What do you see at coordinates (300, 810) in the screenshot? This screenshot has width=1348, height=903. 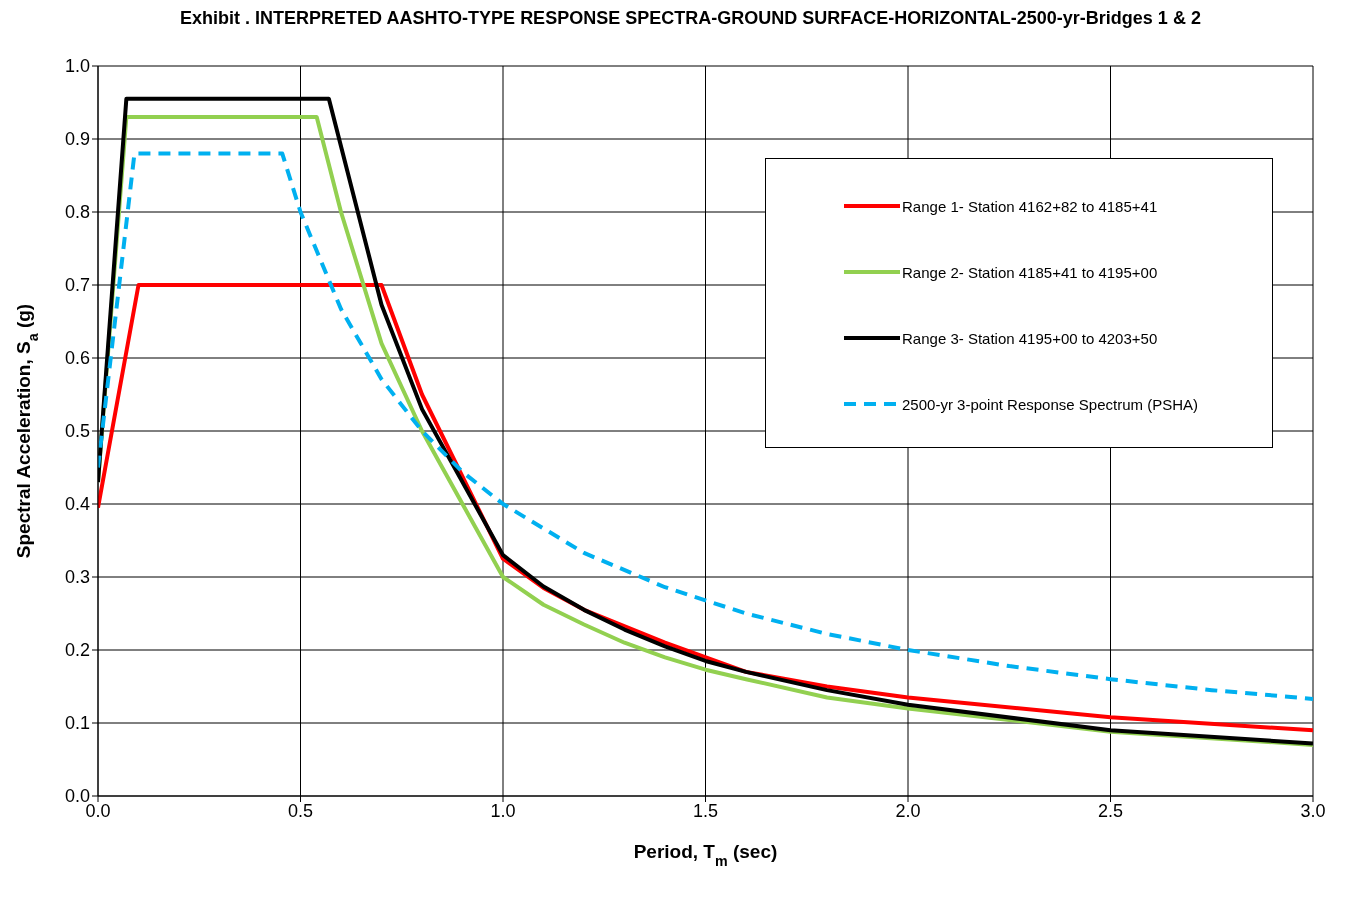 I see `x-tick-label: 0.5` at bounding box center [300, 810].